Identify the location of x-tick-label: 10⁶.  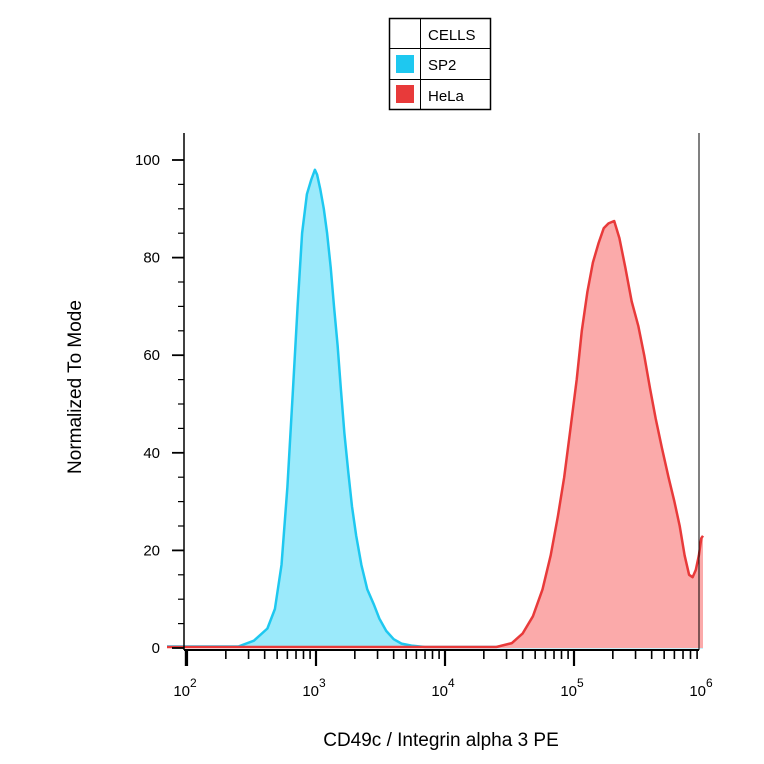
(701, 688).